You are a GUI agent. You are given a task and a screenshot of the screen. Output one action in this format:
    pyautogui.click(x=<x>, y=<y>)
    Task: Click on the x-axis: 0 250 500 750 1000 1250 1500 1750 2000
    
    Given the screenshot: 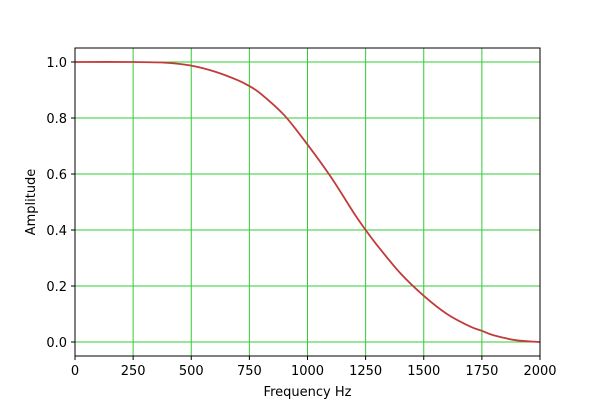 What is the action you would take?
    pyautogui.click(x=314, y=367)
    